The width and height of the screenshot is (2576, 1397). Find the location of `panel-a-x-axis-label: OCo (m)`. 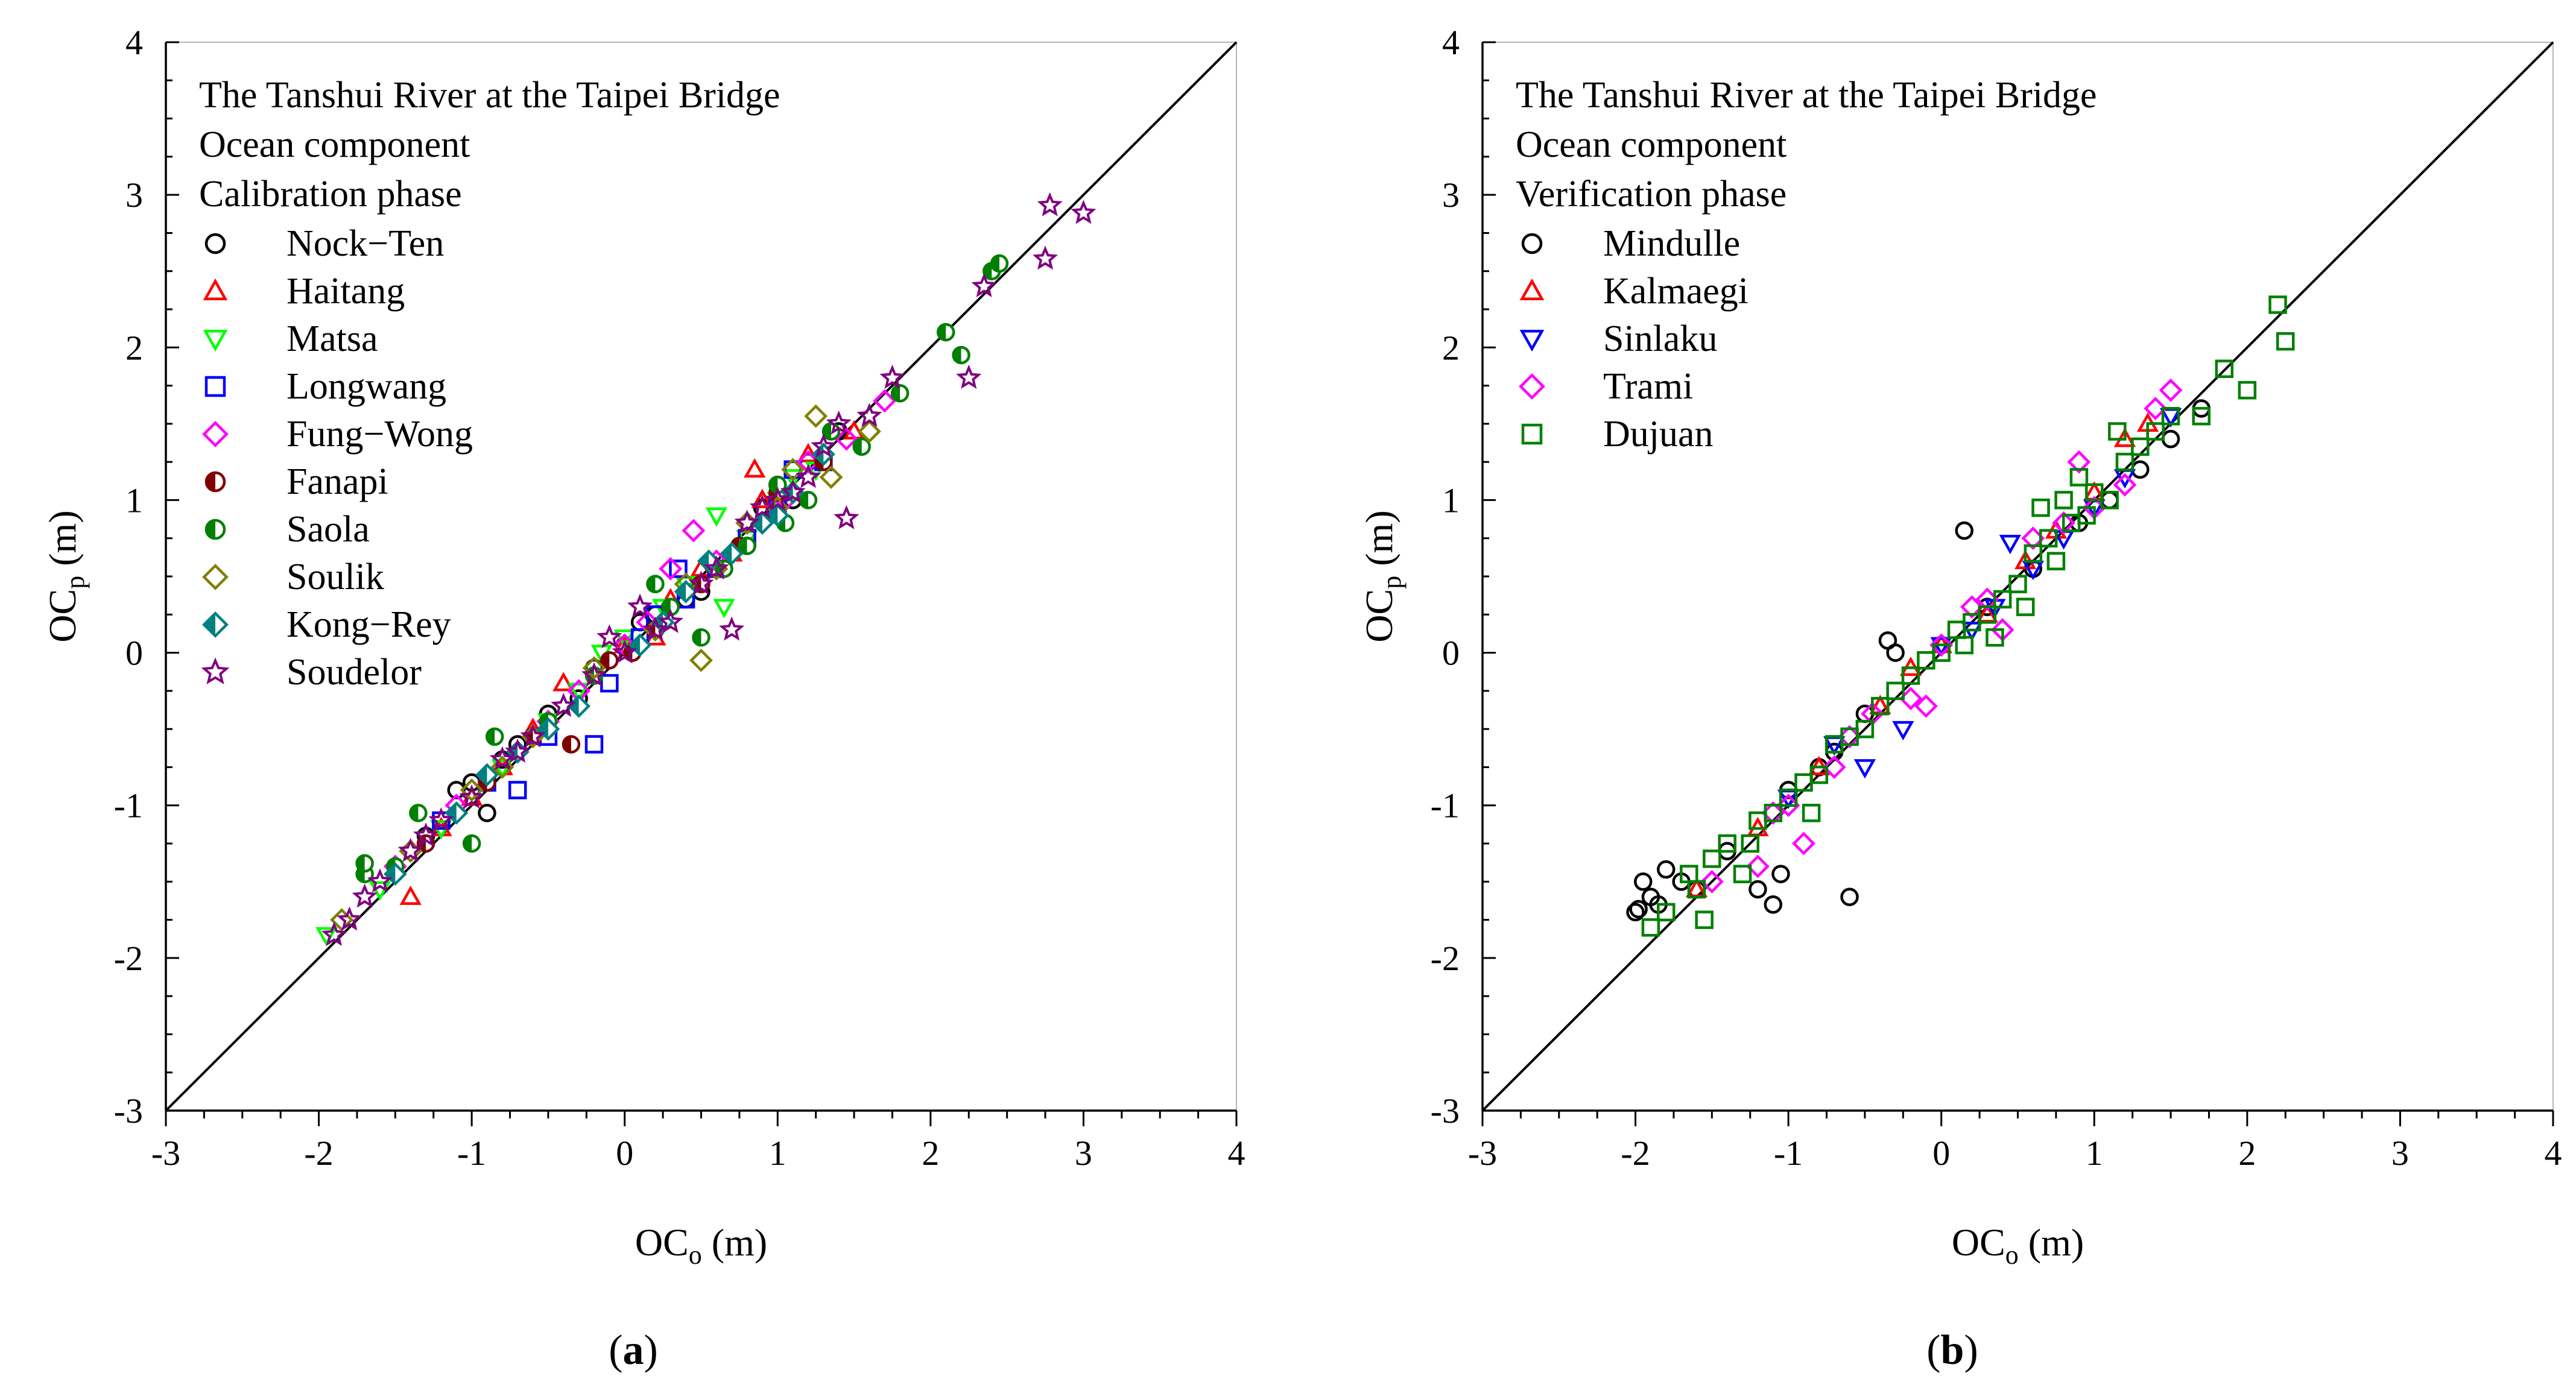

panel-a-x-axis-label: OCo (m) is located at coordinates (701, 1245).